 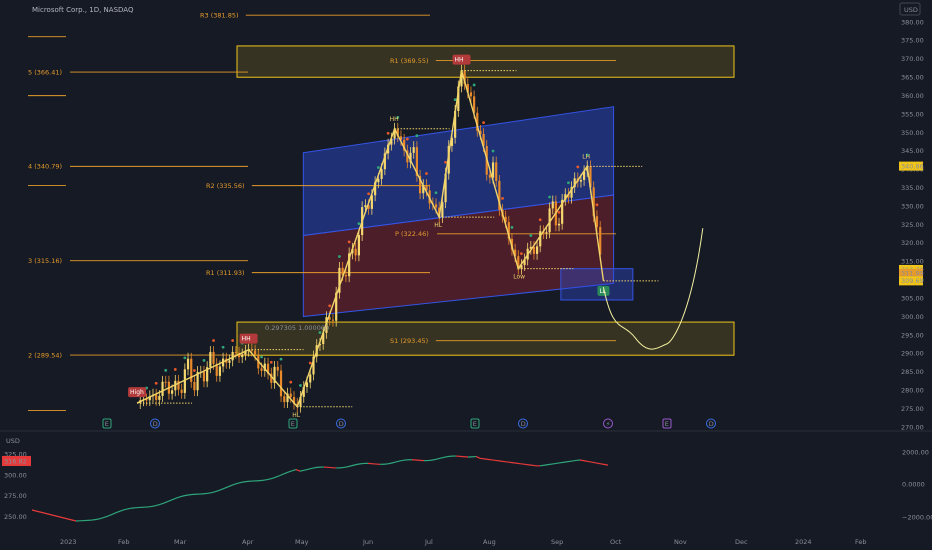 What do you see at coordinates (912, 151) in the screenshot?
I see `price-tick-label: 345.00` at bounding box center [912, 151].